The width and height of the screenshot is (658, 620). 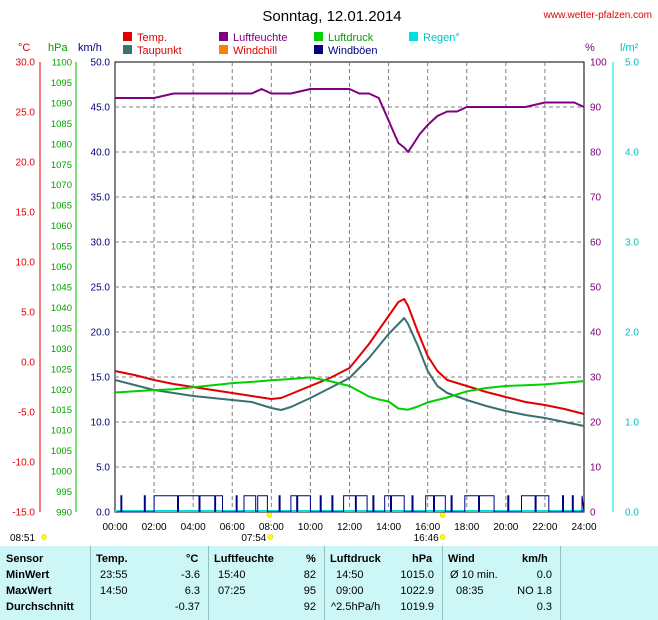 I want to click on max-wind-time: 08:35, so click(x=470, y=591).